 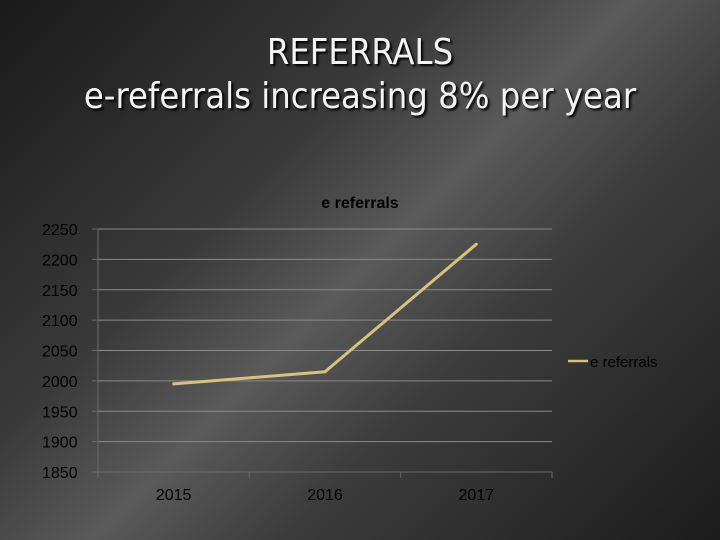 I want to click on y-tick-label: 2100, so click(x=60, y=321).